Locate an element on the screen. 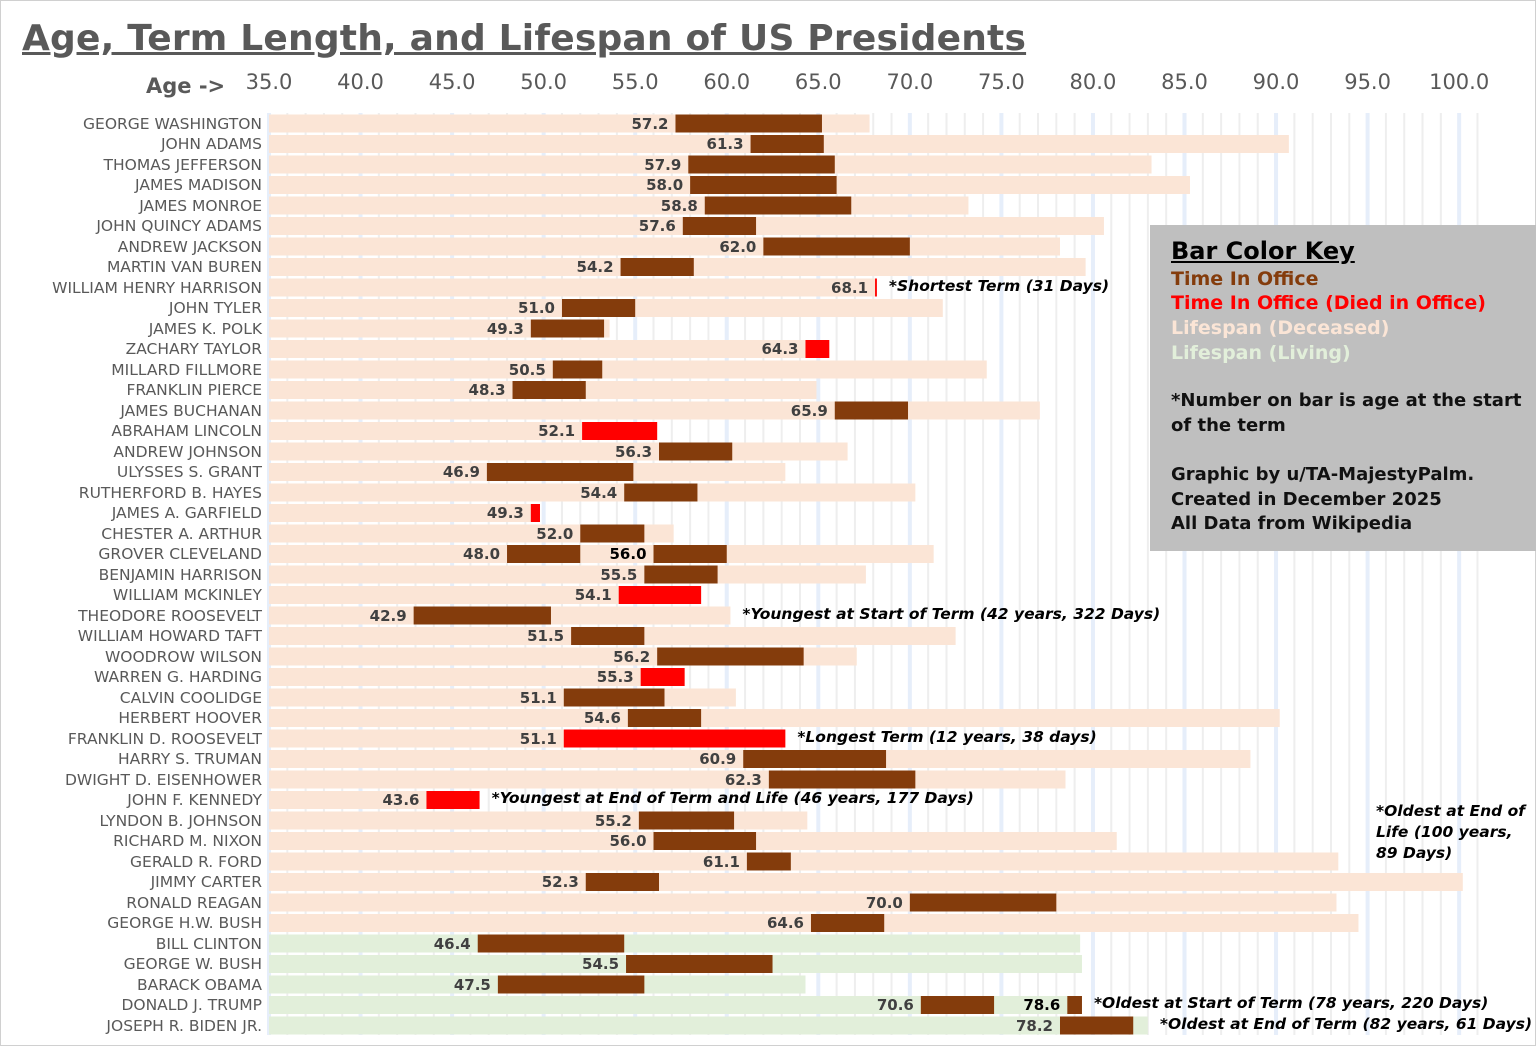 This screenshot has width=1536, height=1046. president-name: JOHN TYLER is located at coordinates (215, 308).